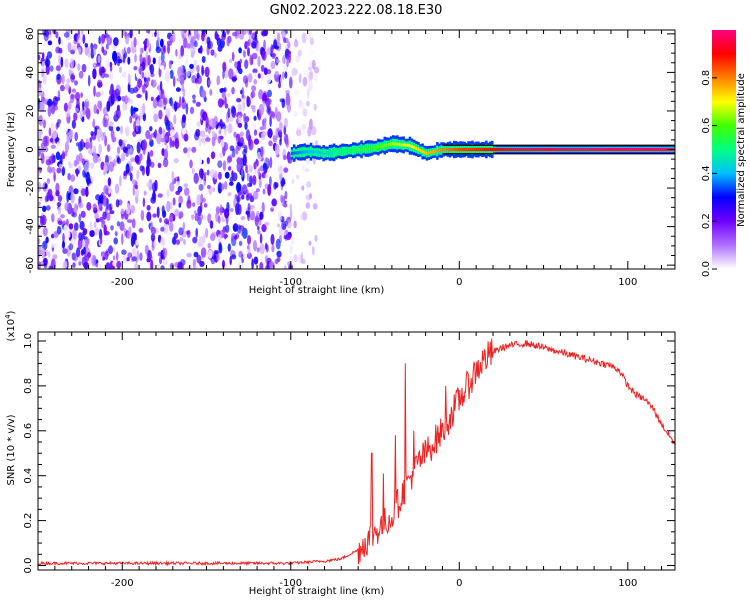  What do you see at coordinates (28, 566) in the screenshot?
I see `snr-y-tick-label: 0.0` at bounding box center [28, 566].